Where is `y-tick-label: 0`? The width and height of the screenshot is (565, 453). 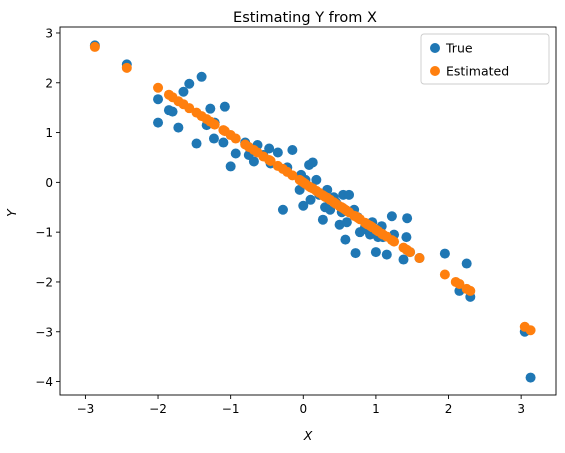
y-tick-label: 0 is located at coordinates (49, 183).